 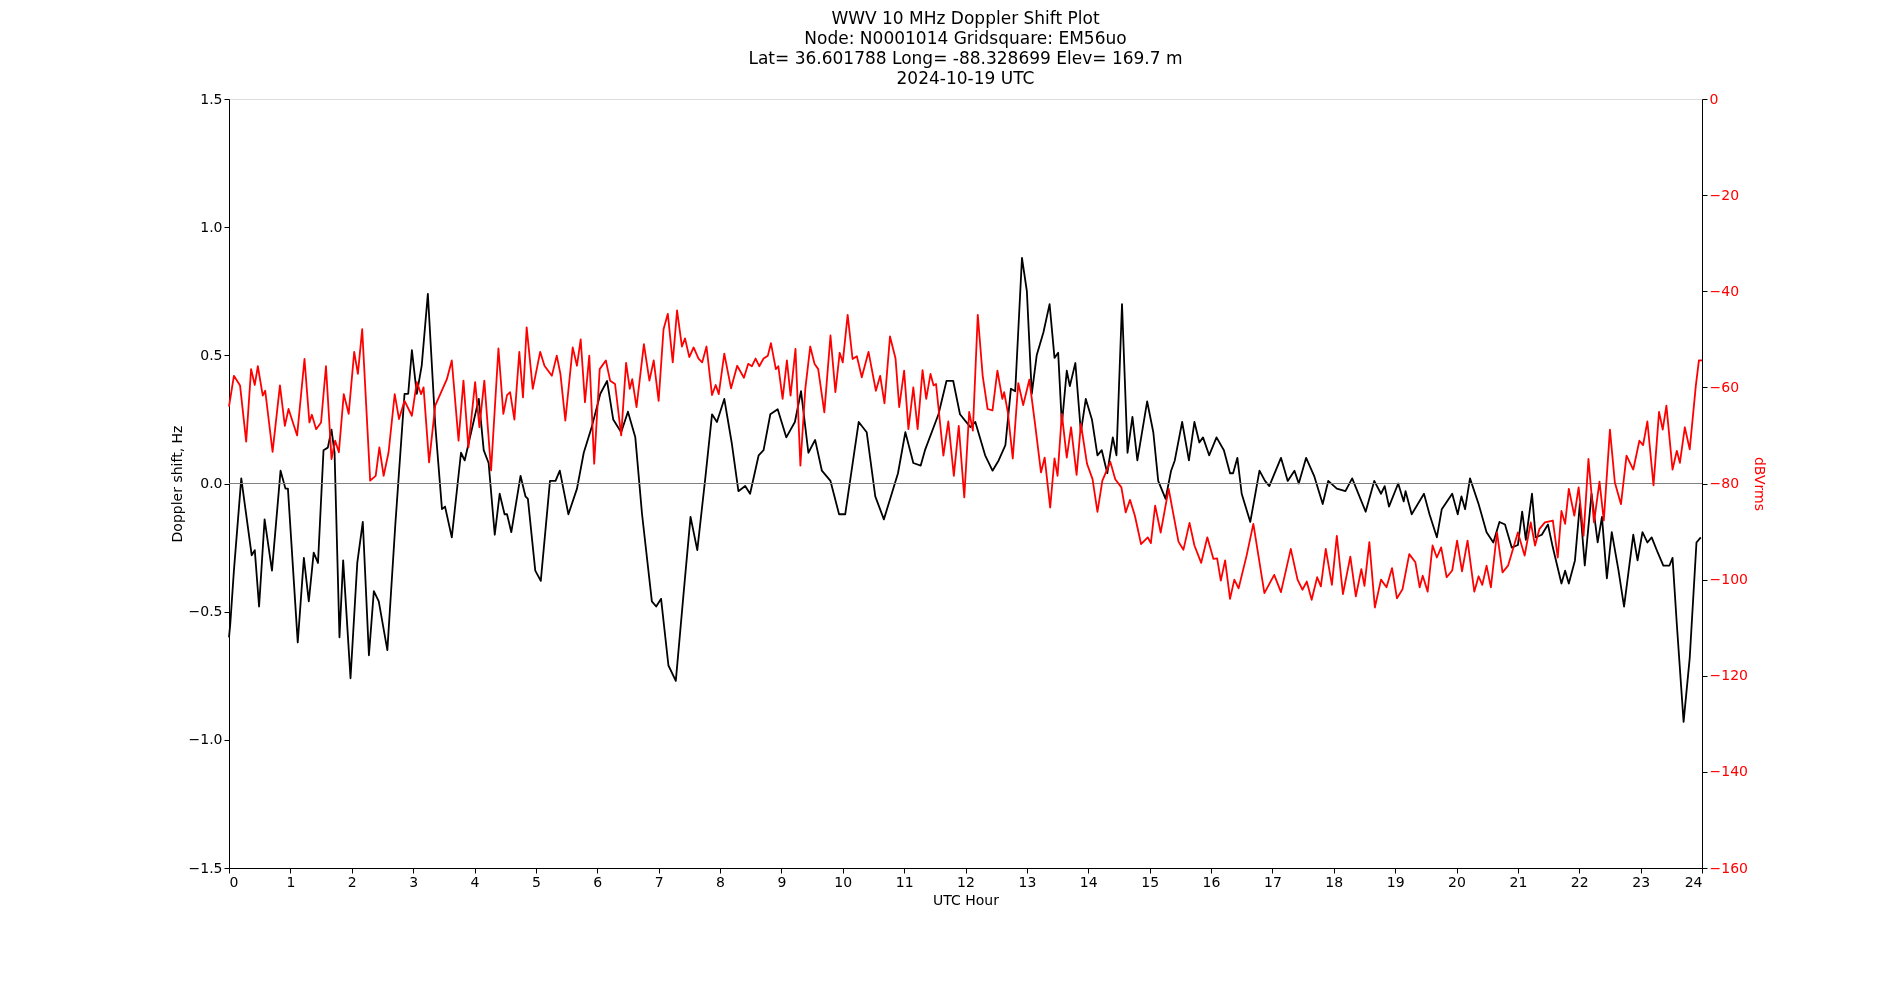 What do you see at coordinates (1724, 386) in the screenshot?
I see `y2-tick-label: −60` at bounding box center [1724, 386].